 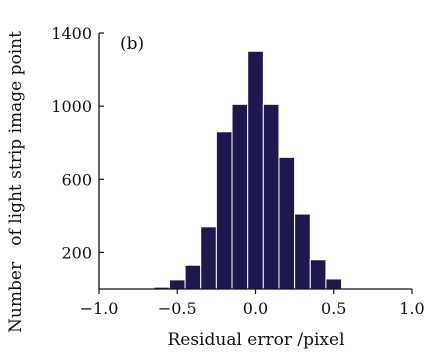 I want to click on x-tick-label: −0.5, so click(x=177, y=308).